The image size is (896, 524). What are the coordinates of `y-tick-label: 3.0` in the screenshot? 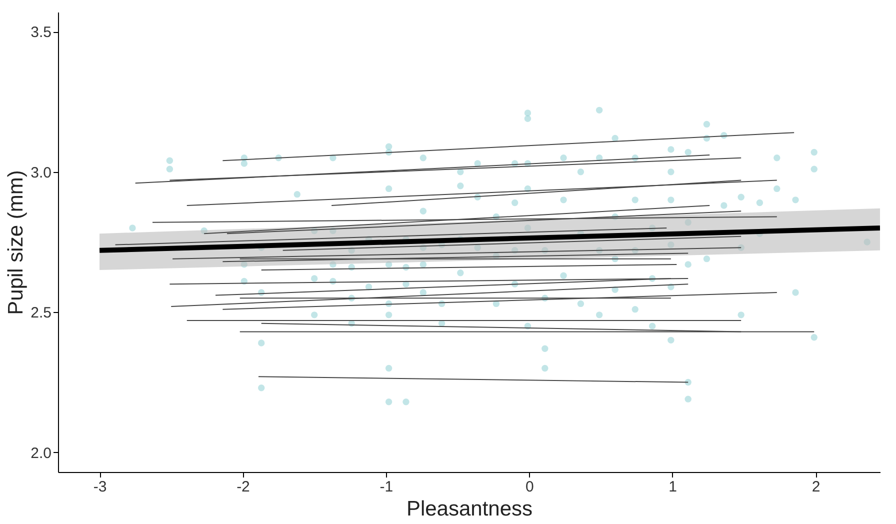 It's located at (41, 173).